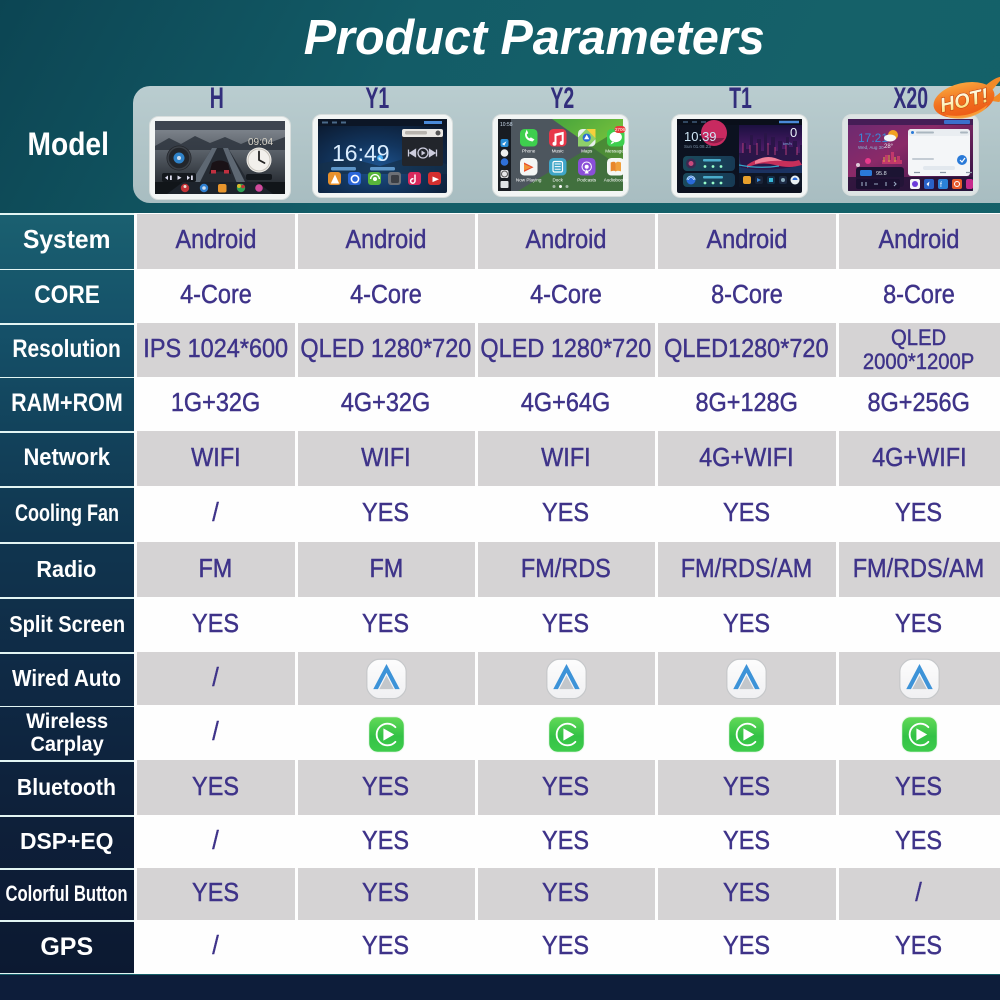 This screenshot has width=1000, height=1000. I want to click on svg-text: 09:04, so click(260, 142).